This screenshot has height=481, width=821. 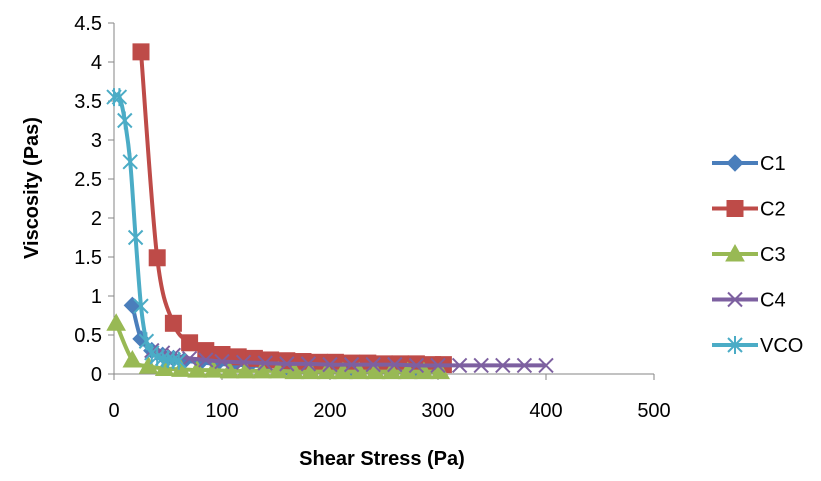 What do you see at coordinates (749, 301) in the screenshot?
I see `legend-item: C4` at bounding box center [749, 301].